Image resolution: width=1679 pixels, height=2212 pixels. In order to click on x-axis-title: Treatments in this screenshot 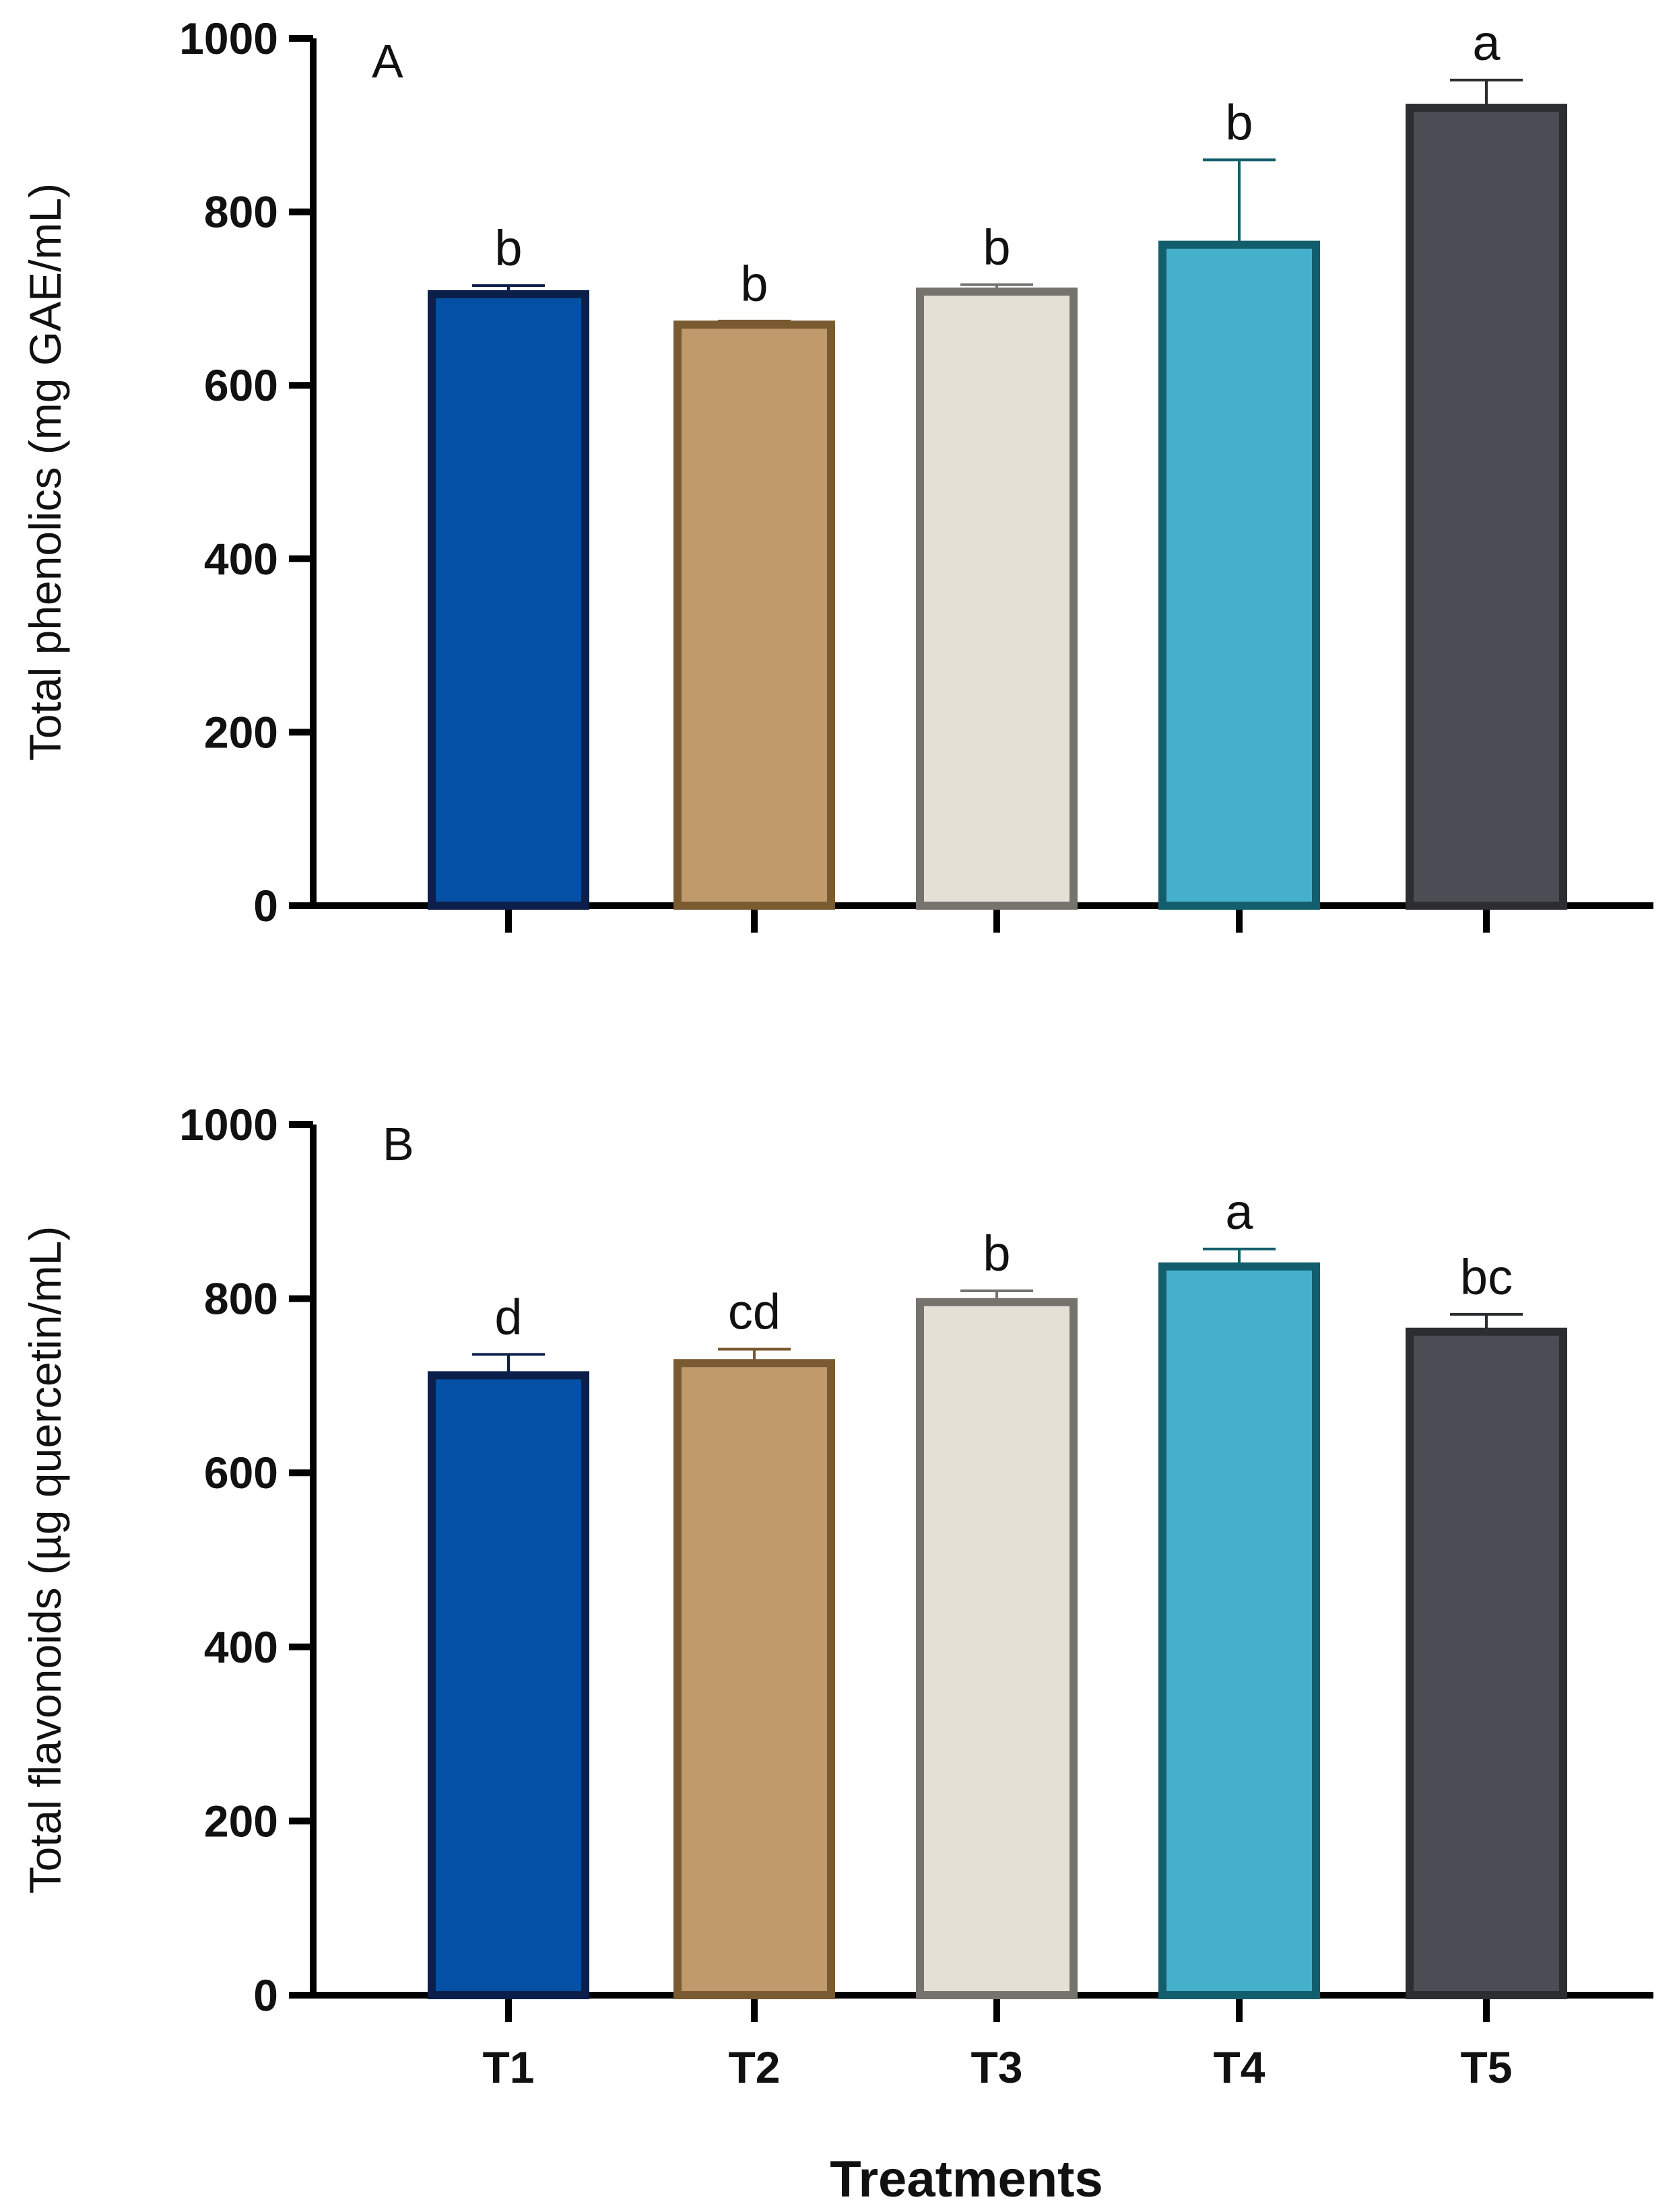, I will do `click(966, 2179)`.